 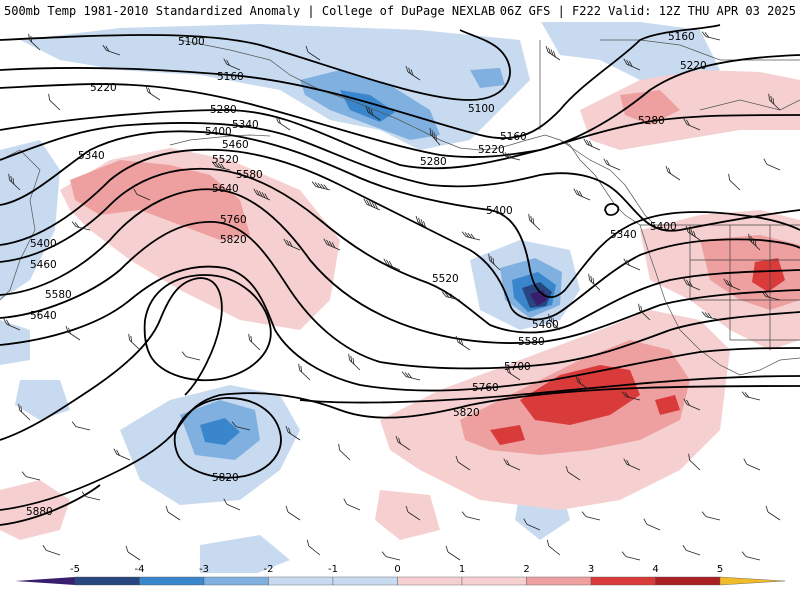 What do you see at coordinates (191, 42) in the screenshot?
I see `contour-label: 5100` at bounding box center [191, 42].